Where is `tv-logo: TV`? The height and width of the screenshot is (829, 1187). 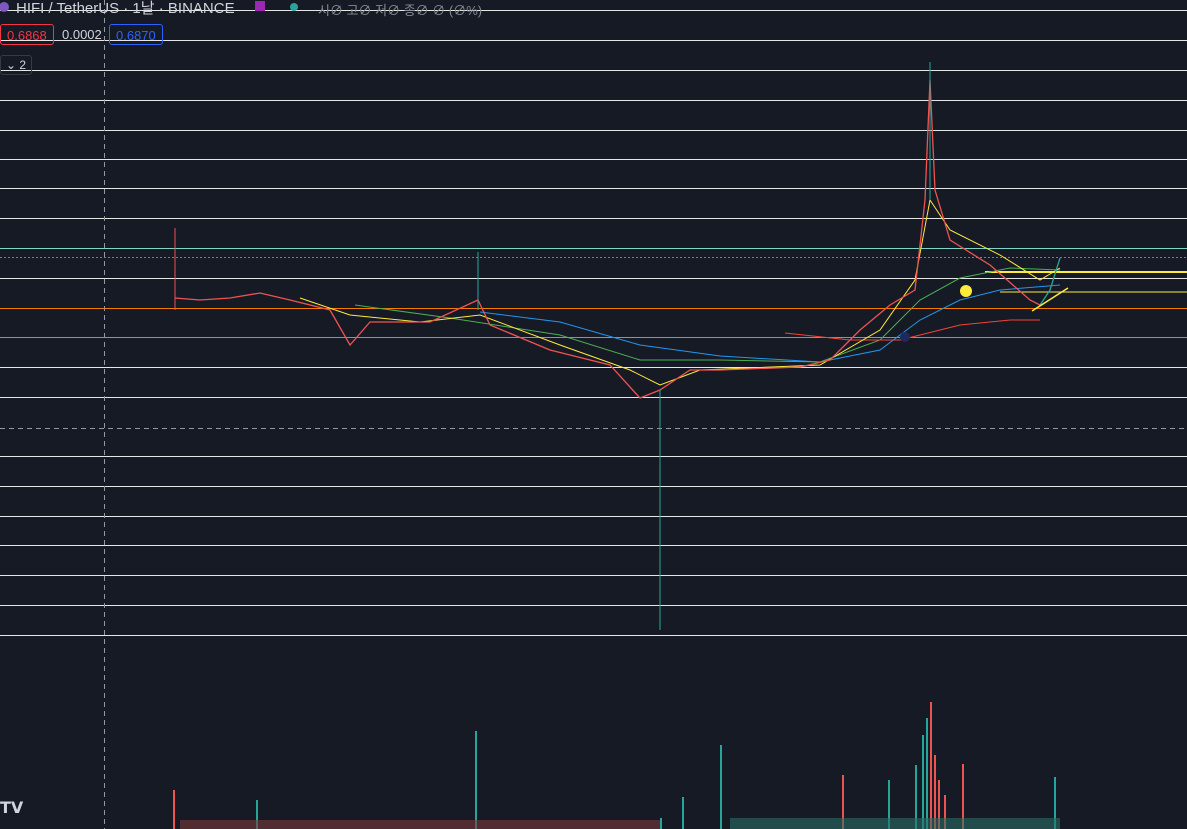
tv-logo: TV is located at coordinates (12, 807).